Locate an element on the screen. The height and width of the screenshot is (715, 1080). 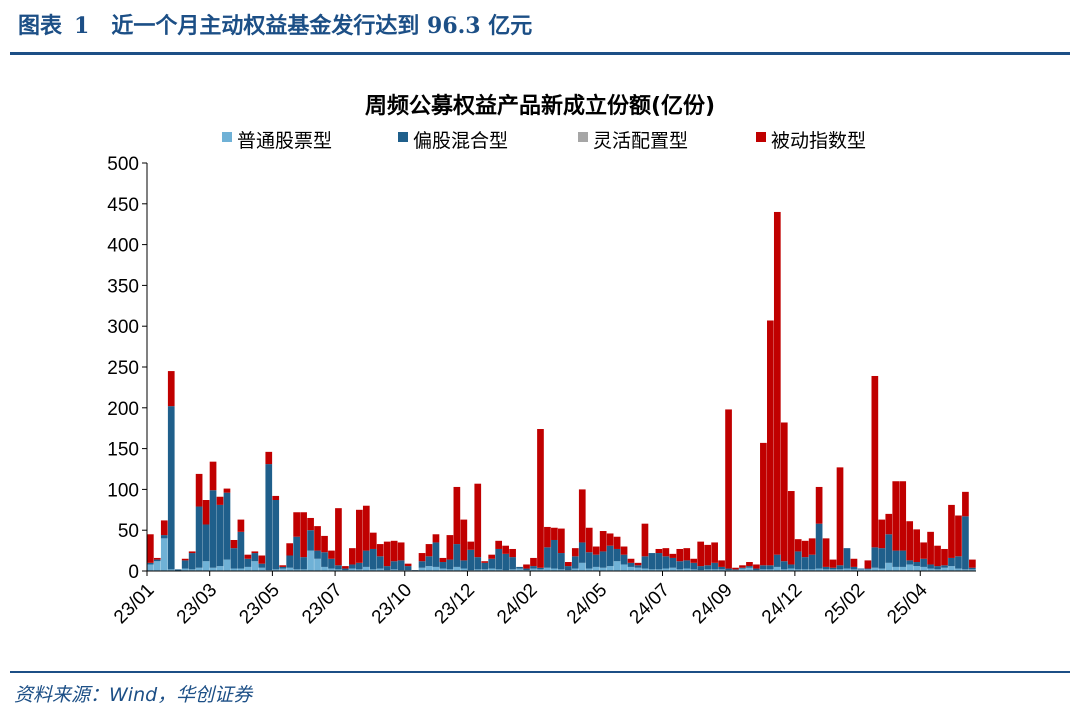
bar-s1-w104 is located at coordinates (875, 569).